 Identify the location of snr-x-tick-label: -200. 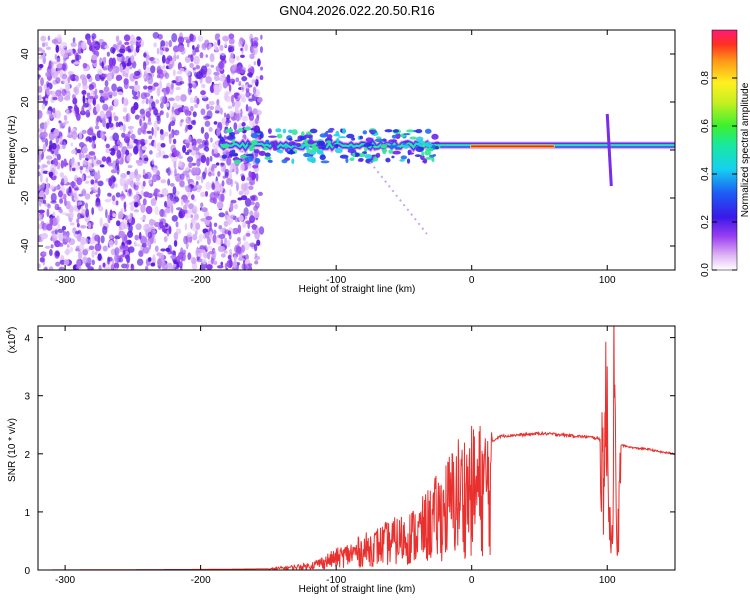
(201, 580).